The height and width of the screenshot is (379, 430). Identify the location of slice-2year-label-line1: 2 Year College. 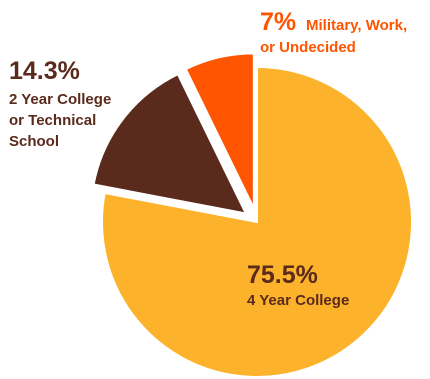
(60, 99).